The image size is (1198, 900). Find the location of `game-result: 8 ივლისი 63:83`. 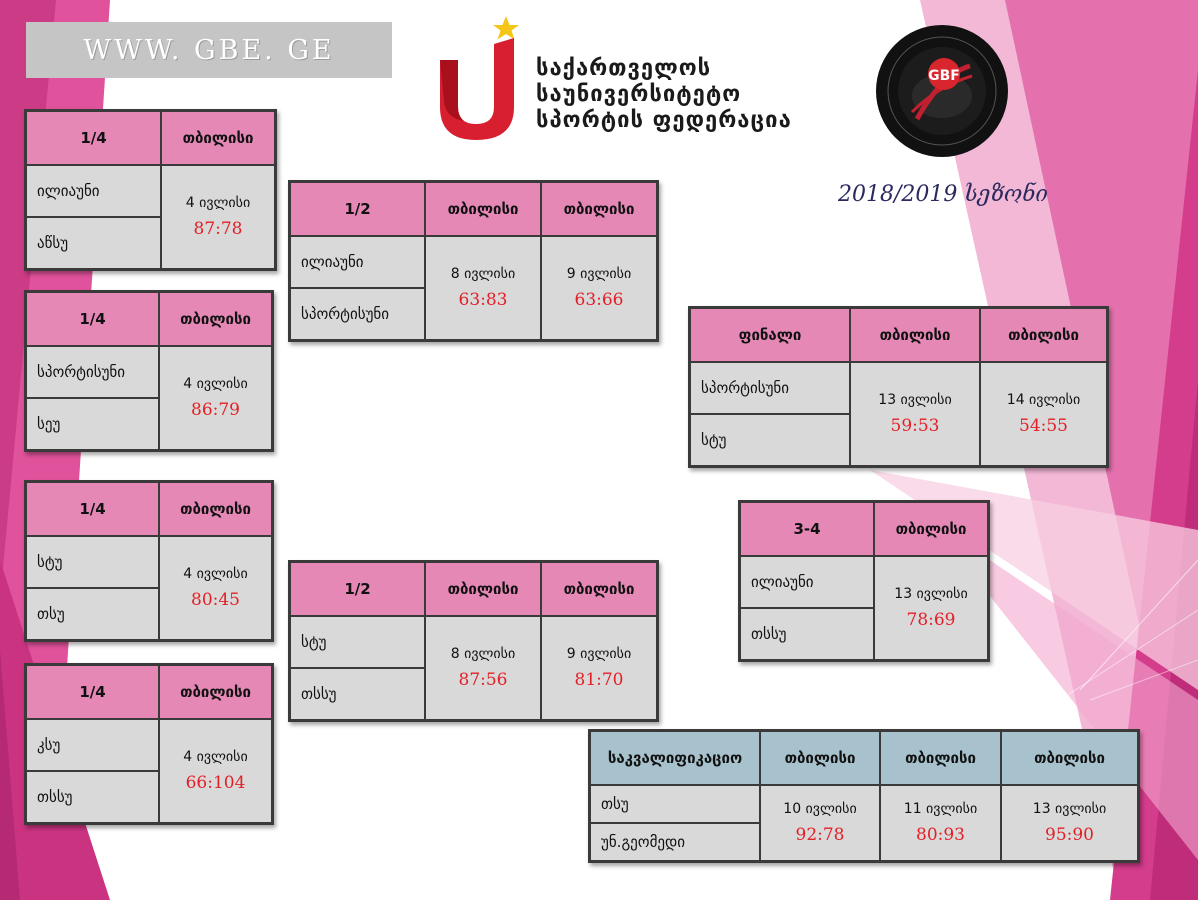

game-result: 8 ივლისი 63:83 is located at coordinates (483, 288).